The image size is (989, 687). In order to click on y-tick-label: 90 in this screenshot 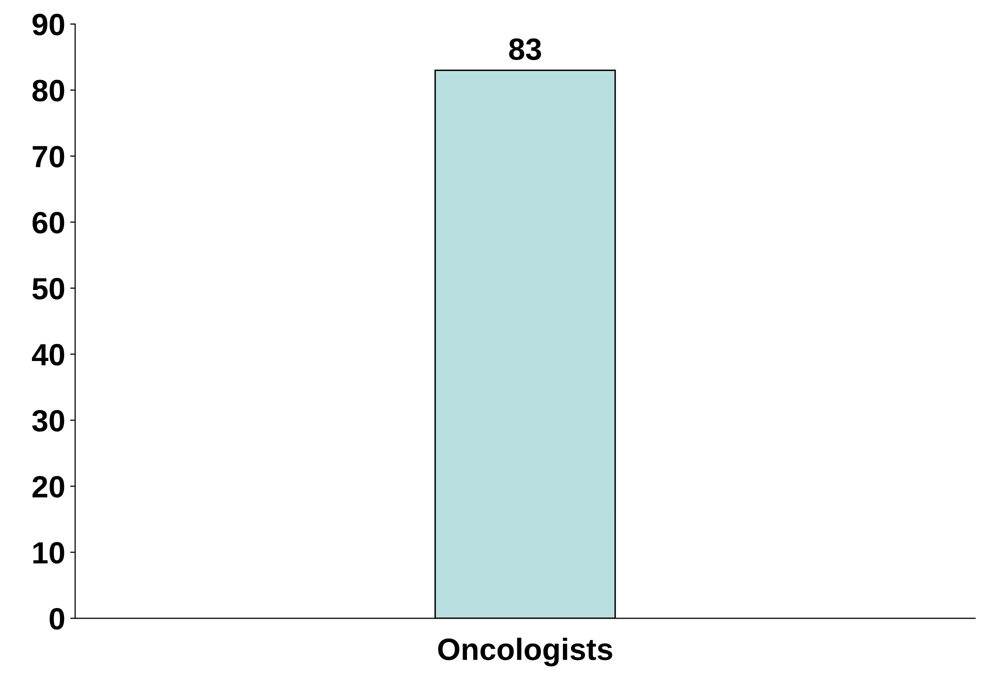, I will do `click(48, 25)`.